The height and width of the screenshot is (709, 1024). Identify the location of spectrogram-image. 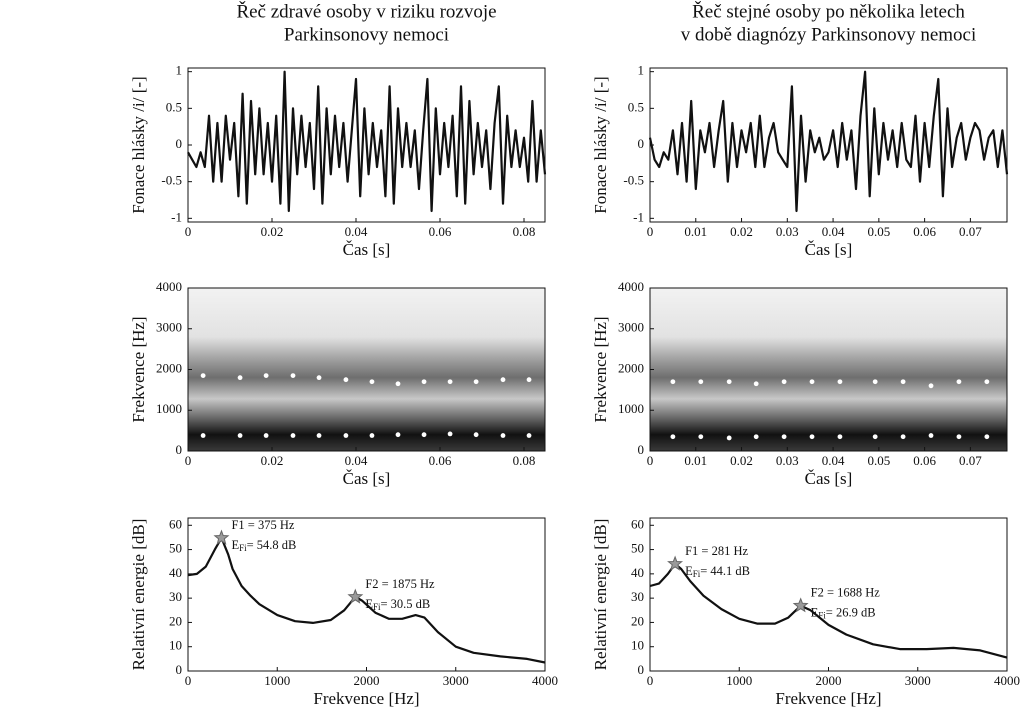
(366, 369).